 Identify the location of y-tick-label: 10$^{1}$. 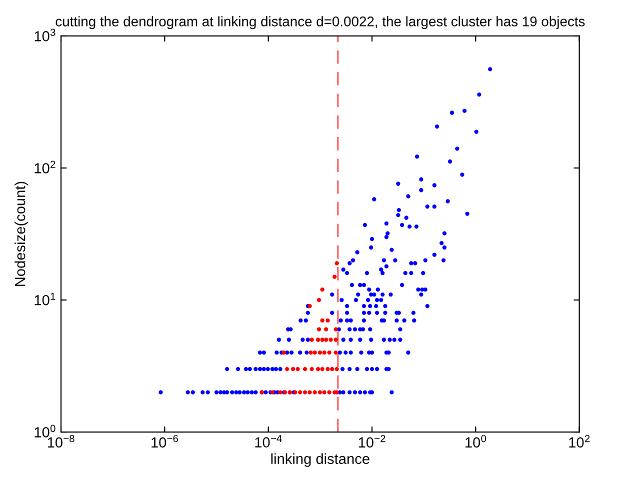
(45, 299).